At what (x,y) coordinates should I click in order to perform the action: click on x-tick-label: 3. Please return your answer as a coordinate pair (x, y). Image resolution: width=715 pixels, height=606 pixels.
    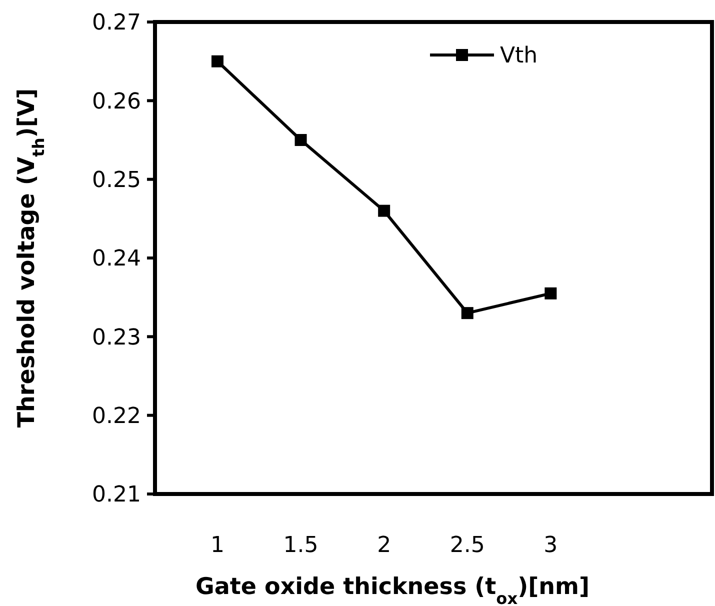
    Looking at the image, I should click on (551, 545).